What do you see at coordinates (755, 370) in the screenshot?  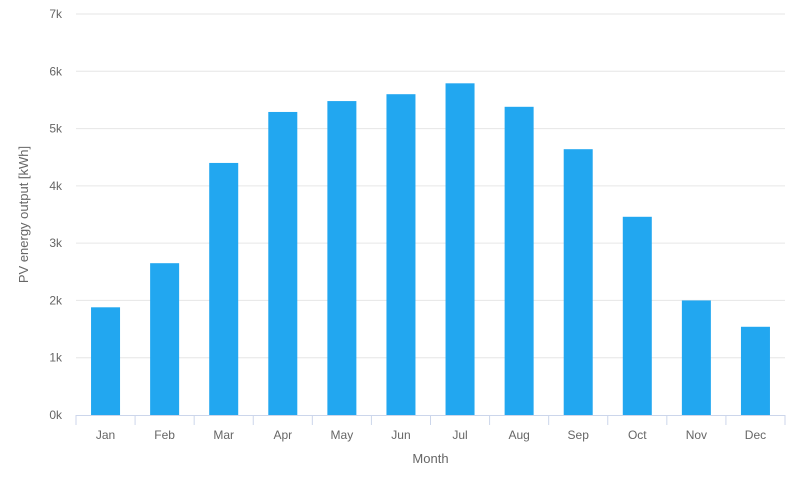 I see `bar-dec` at bounding box center [755, 370].